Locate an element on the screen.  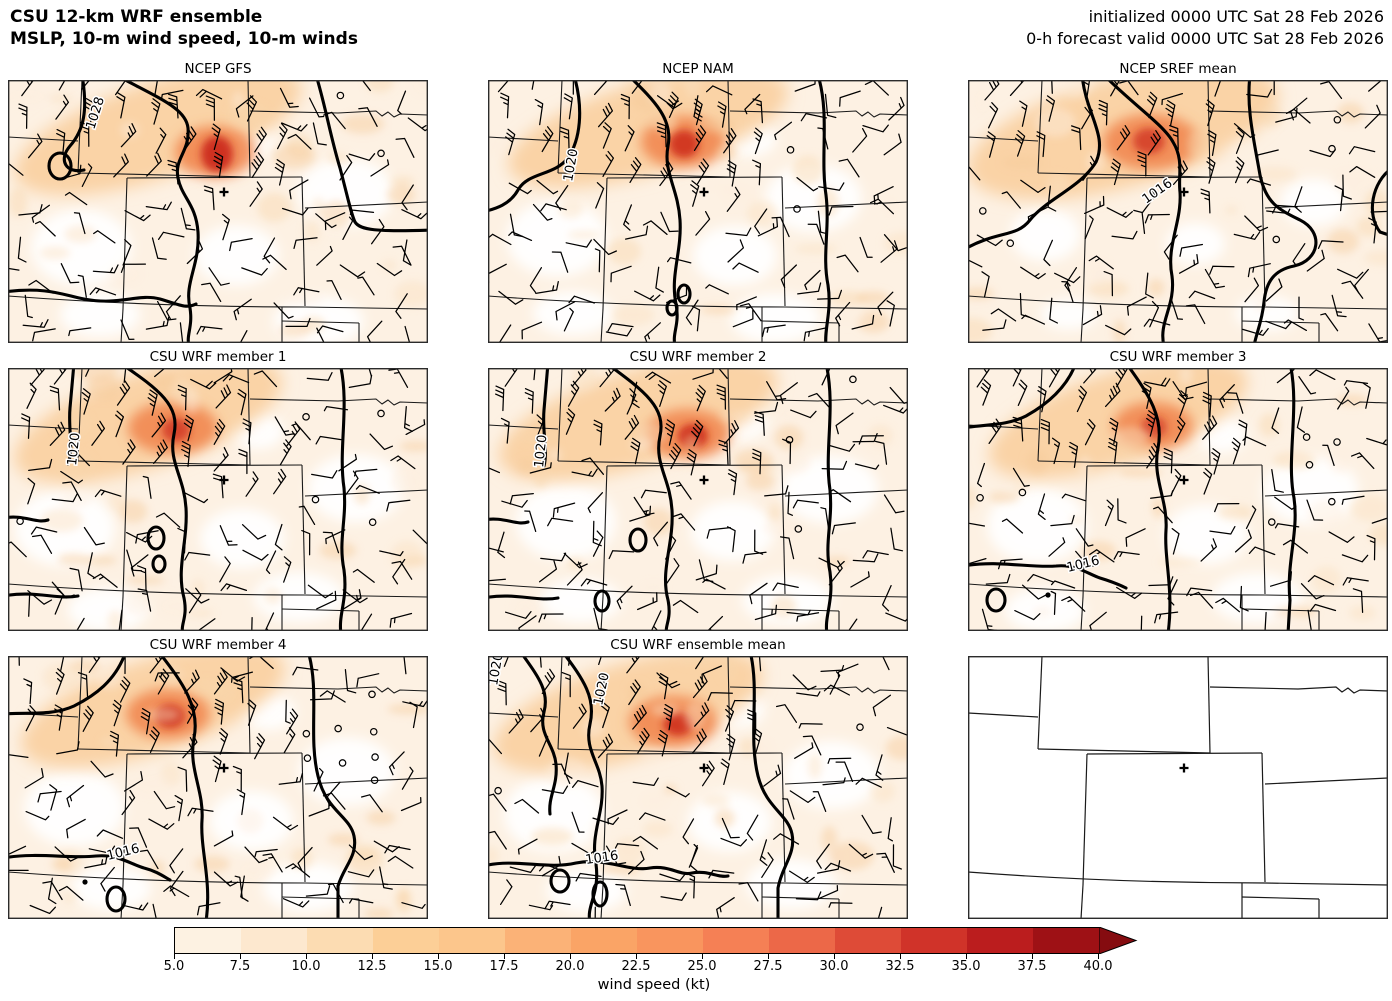
panel-wrf-ensemble-mean: CSU WRF ensemble mean 1020 1020 1016 is located at coordinates (698, 777).